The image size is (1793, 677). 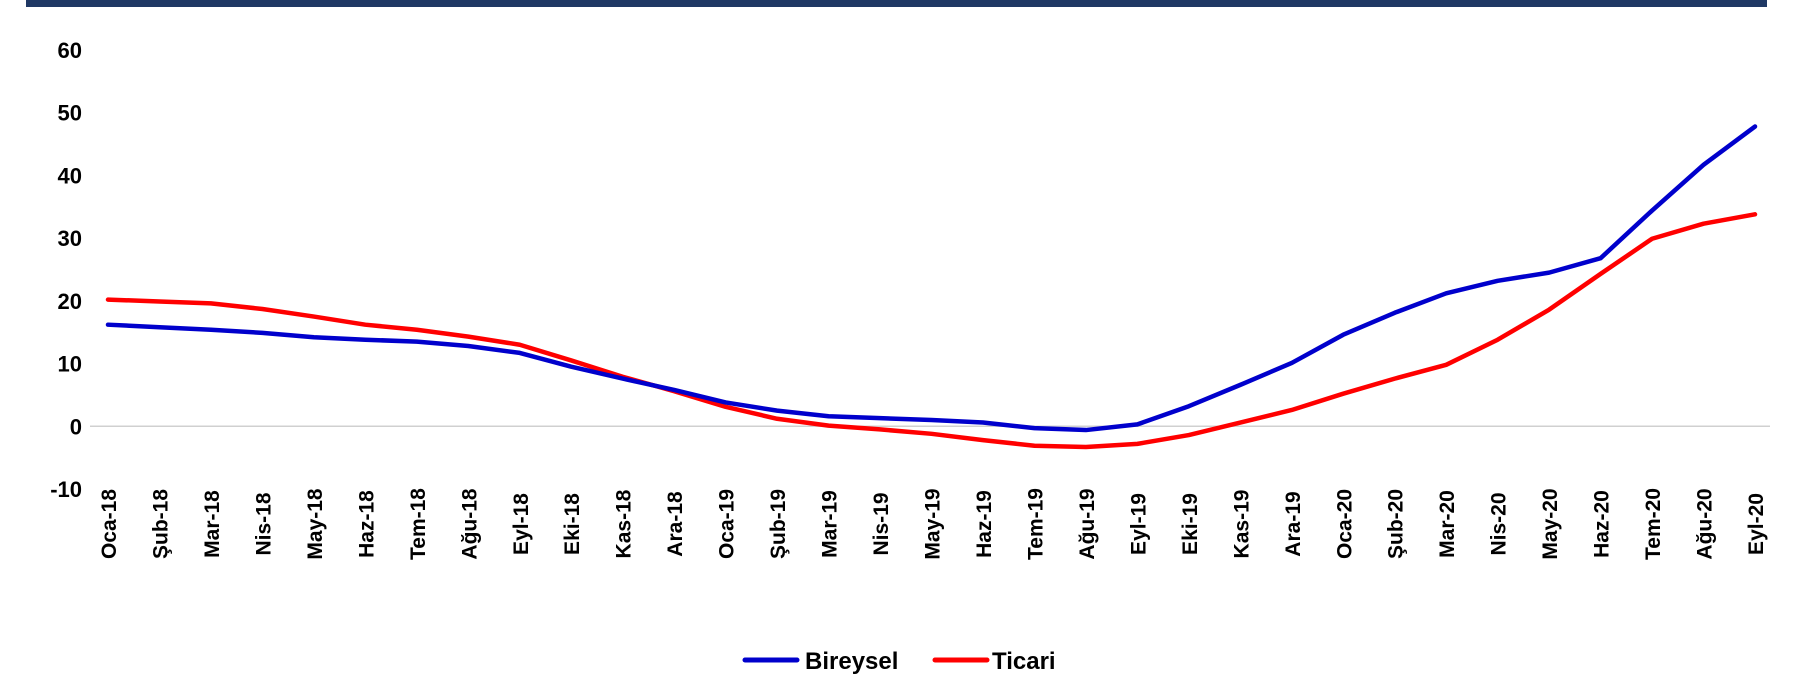 What do you see at coordinates (1602, 524) in the screenshot?
I see `x-tick-label: Haz-20` at bounding box center [1602, 524].